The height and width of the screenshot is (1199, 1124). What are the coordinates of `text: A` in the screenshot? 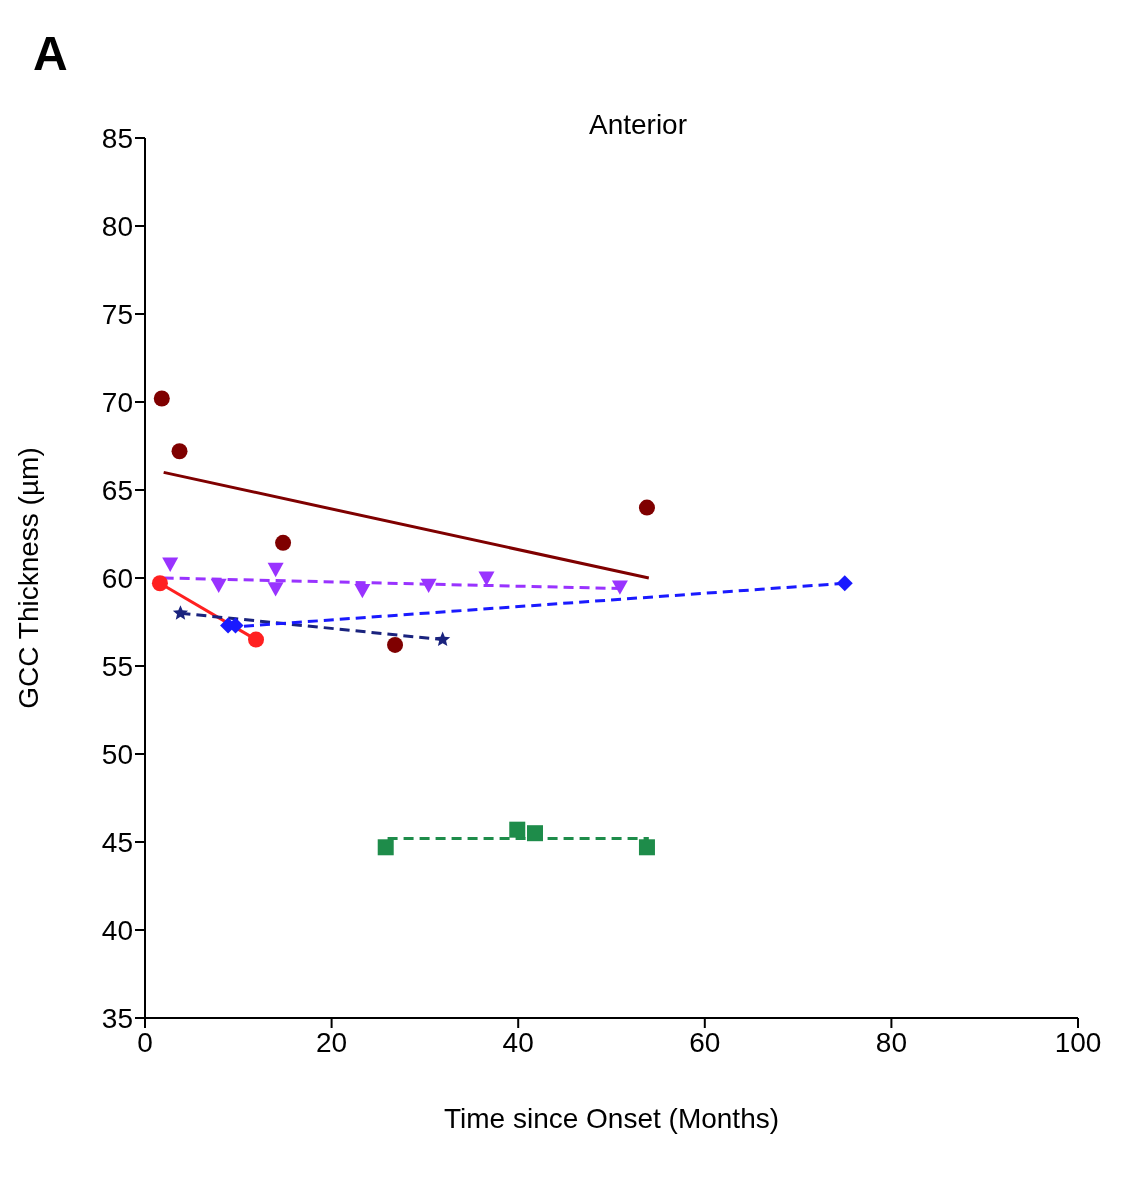 It's located at (50, 53).